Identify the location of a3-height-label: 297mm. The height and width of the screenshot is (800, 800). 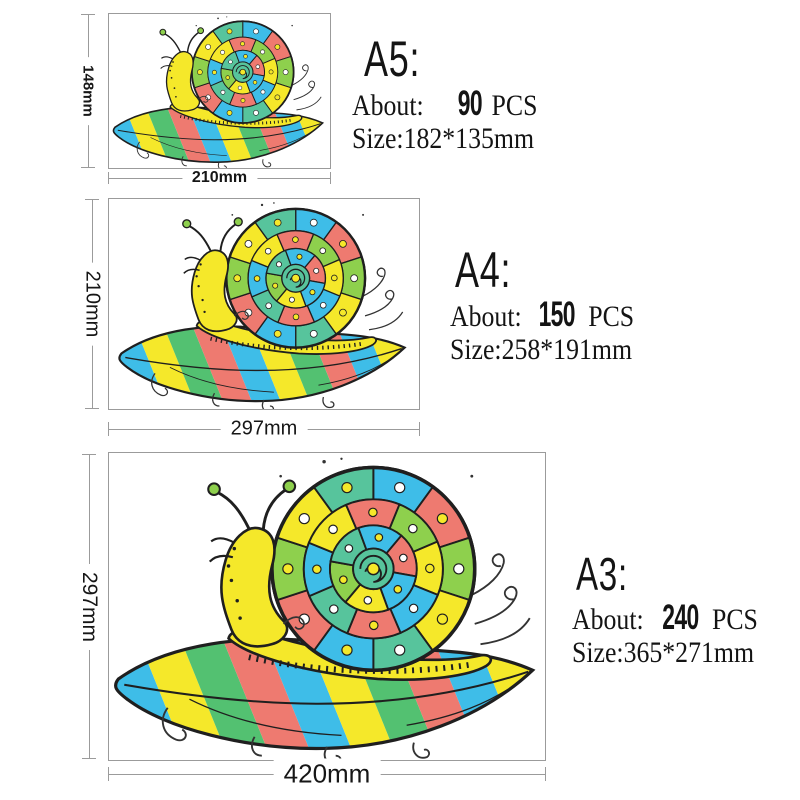
(89, 606).